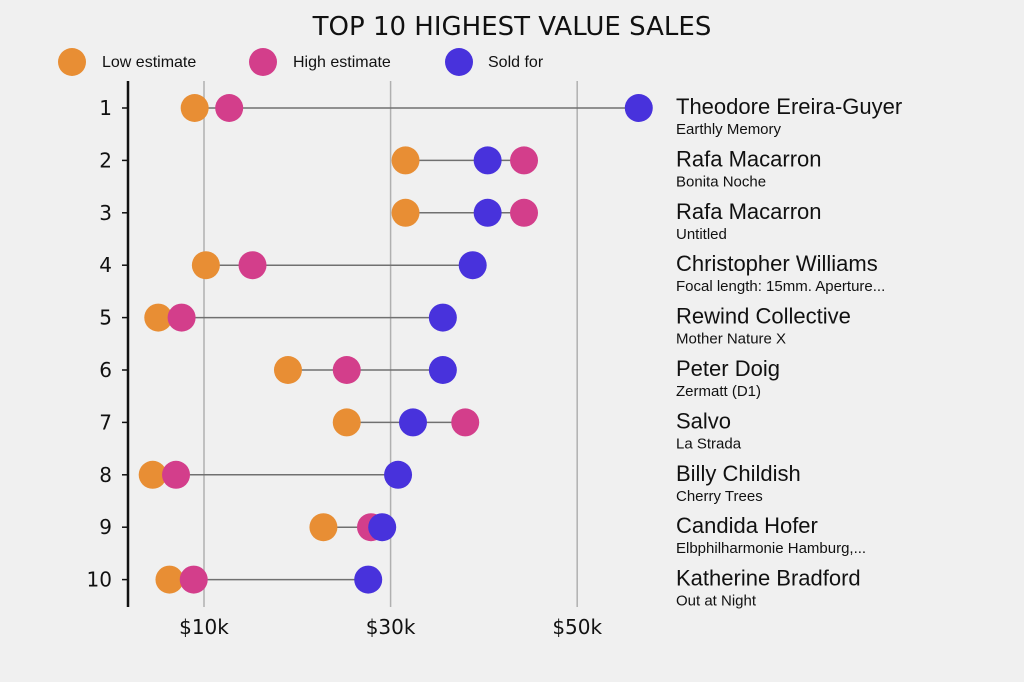 This screenshot has width=1024, height=682. What do you see at coordinates (72, 62) in the screenshot?
I see `legend-swatch-low` at bounding box center [72, 62].